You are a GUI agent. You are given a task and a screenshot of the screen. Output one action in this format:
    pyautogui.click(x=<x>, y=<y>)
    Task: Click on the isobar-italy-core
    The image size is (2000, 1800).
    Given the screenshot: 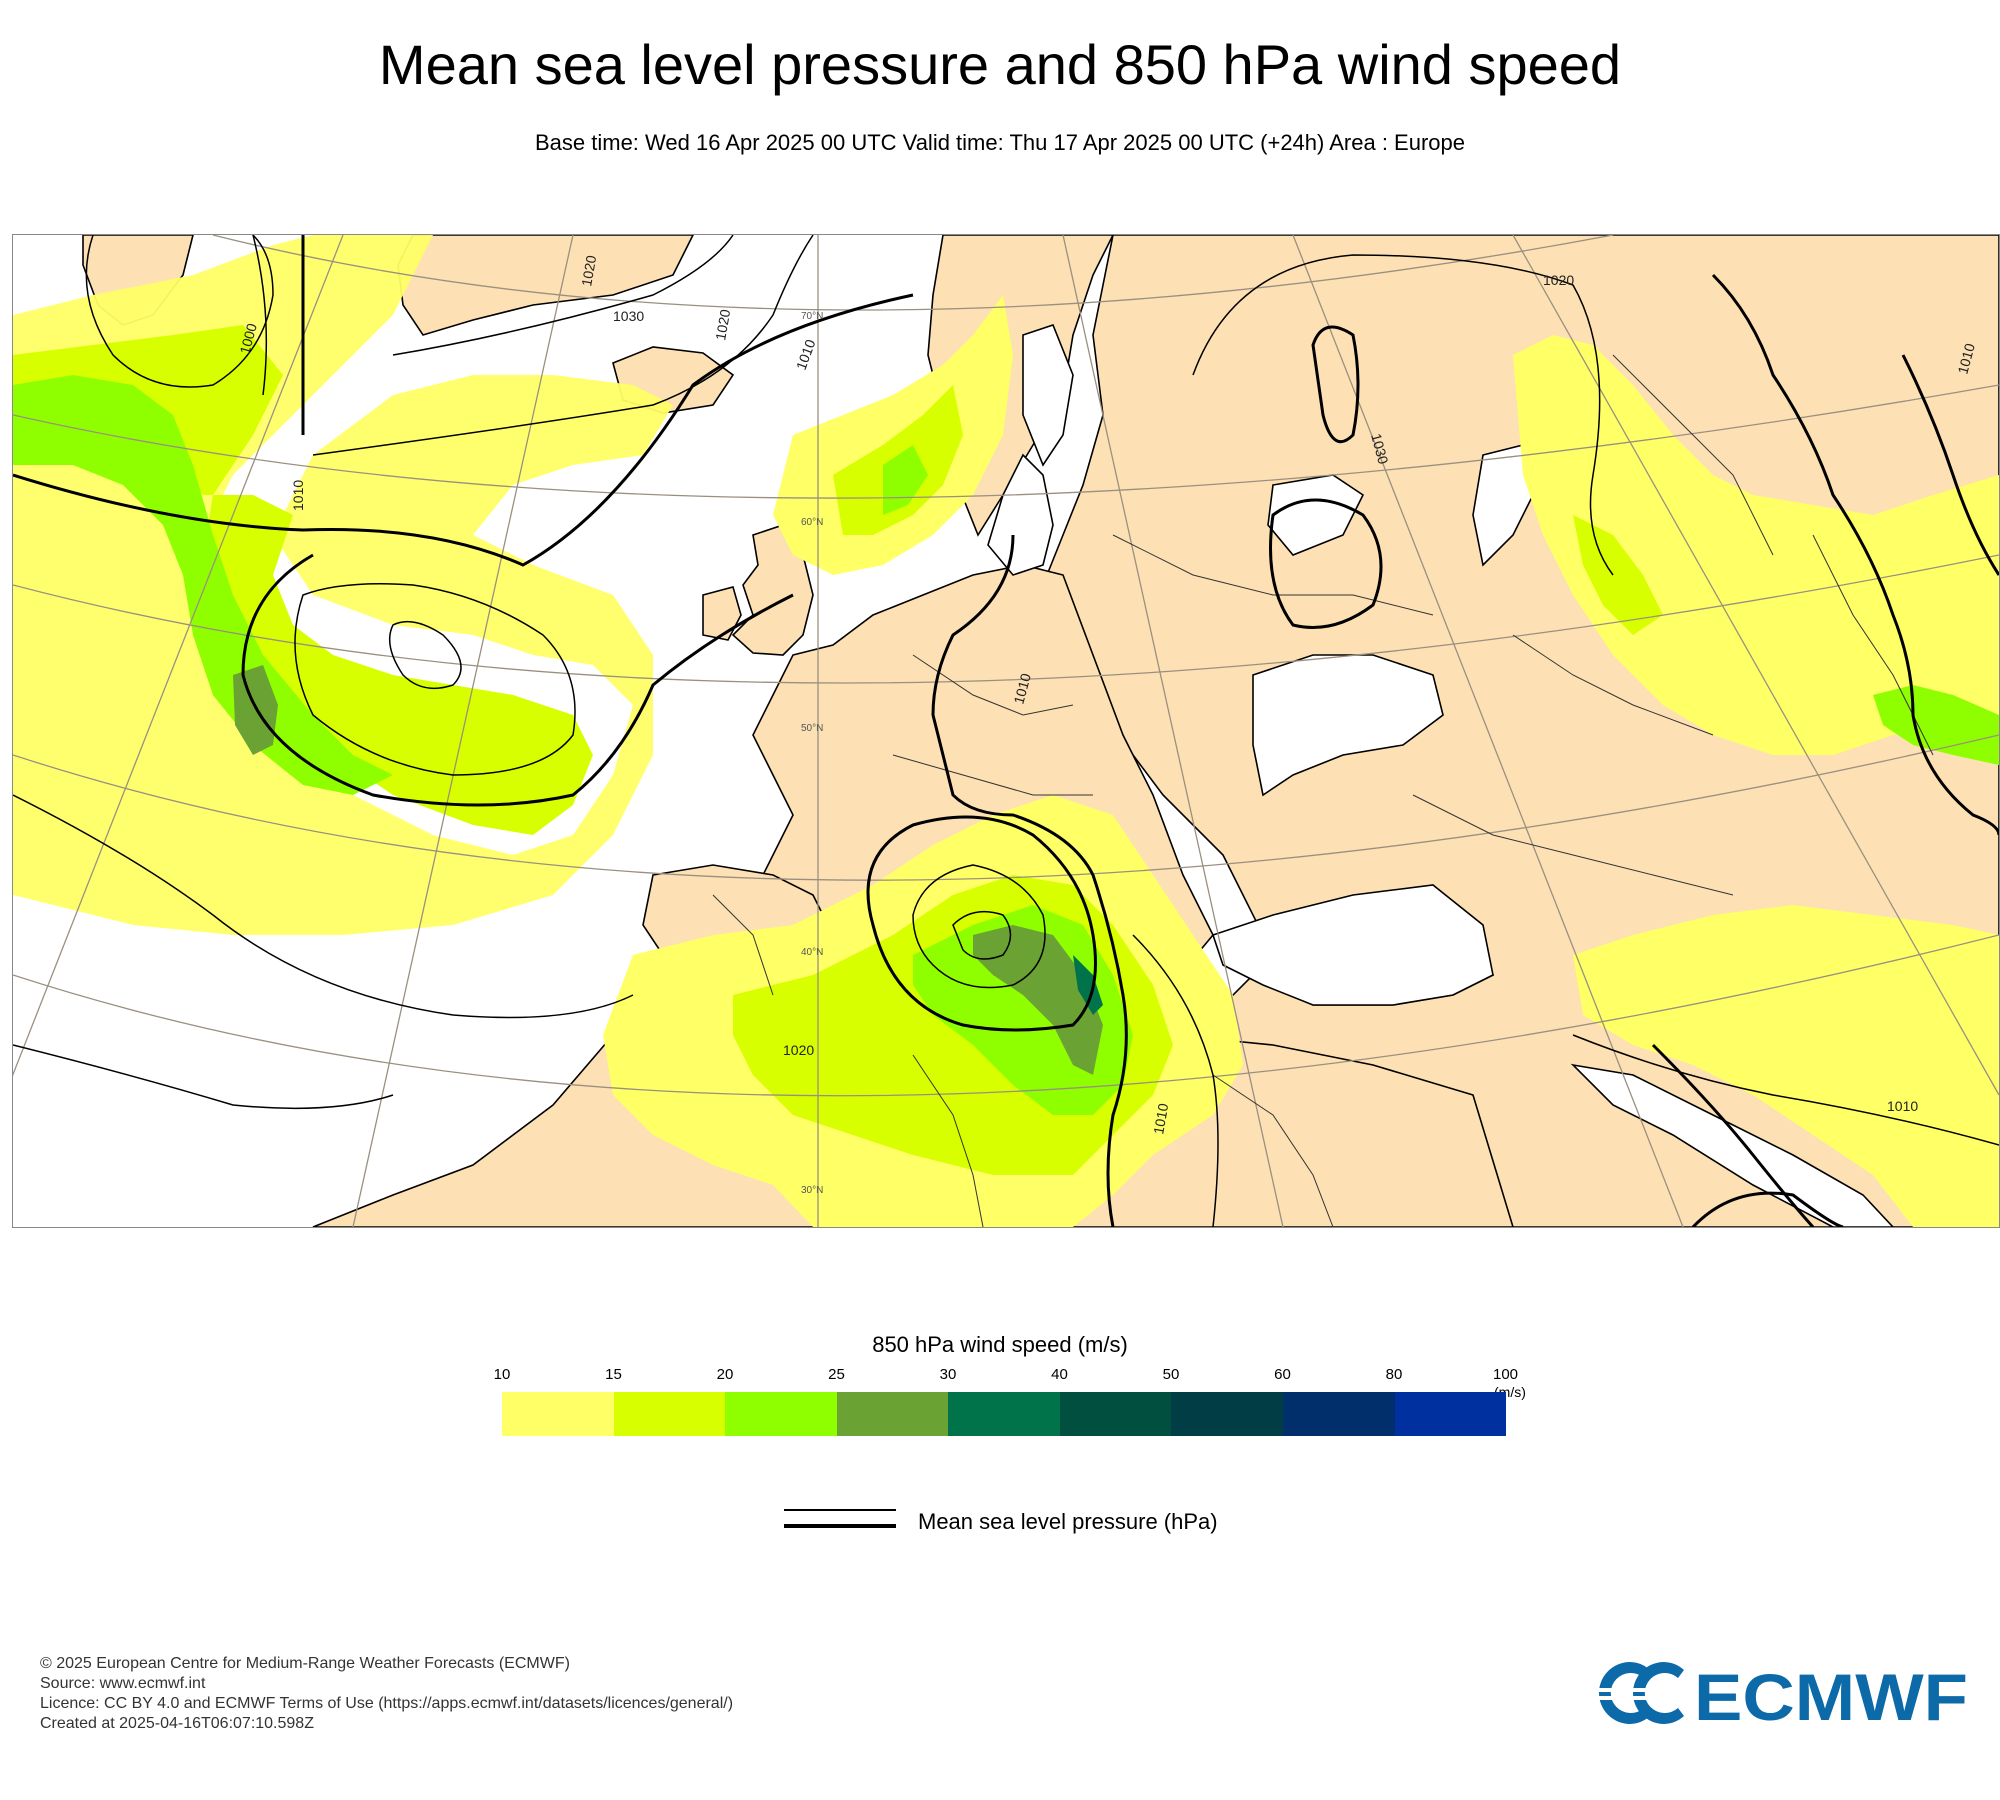 What is the action you would take?
    pyautogui.click(x=982, y=935)
    